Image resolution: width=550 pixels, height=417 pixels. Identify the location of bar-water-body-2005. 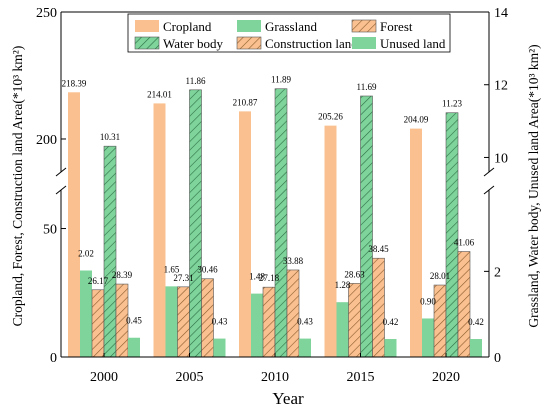
(195, 223).